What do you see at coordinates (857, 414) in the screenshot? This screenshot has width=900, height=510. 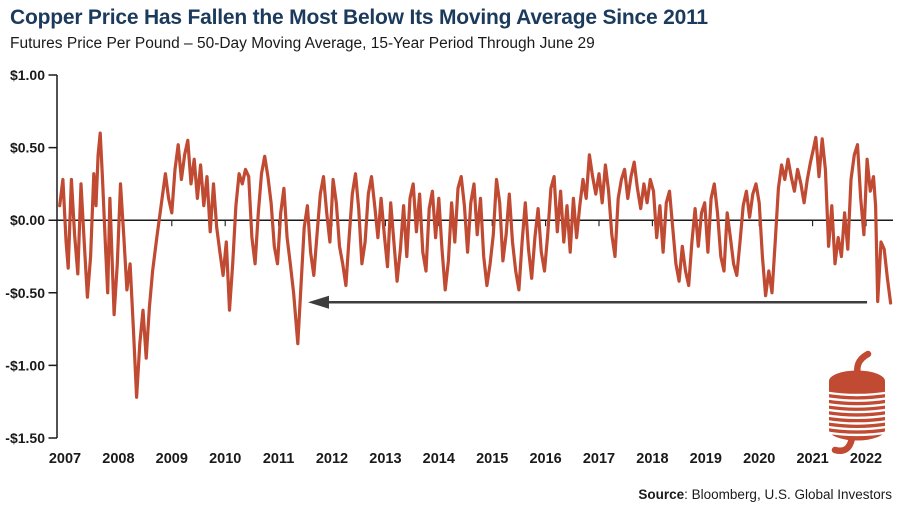 I see `coil-ring-gaps` at bounding box center [857, 414].